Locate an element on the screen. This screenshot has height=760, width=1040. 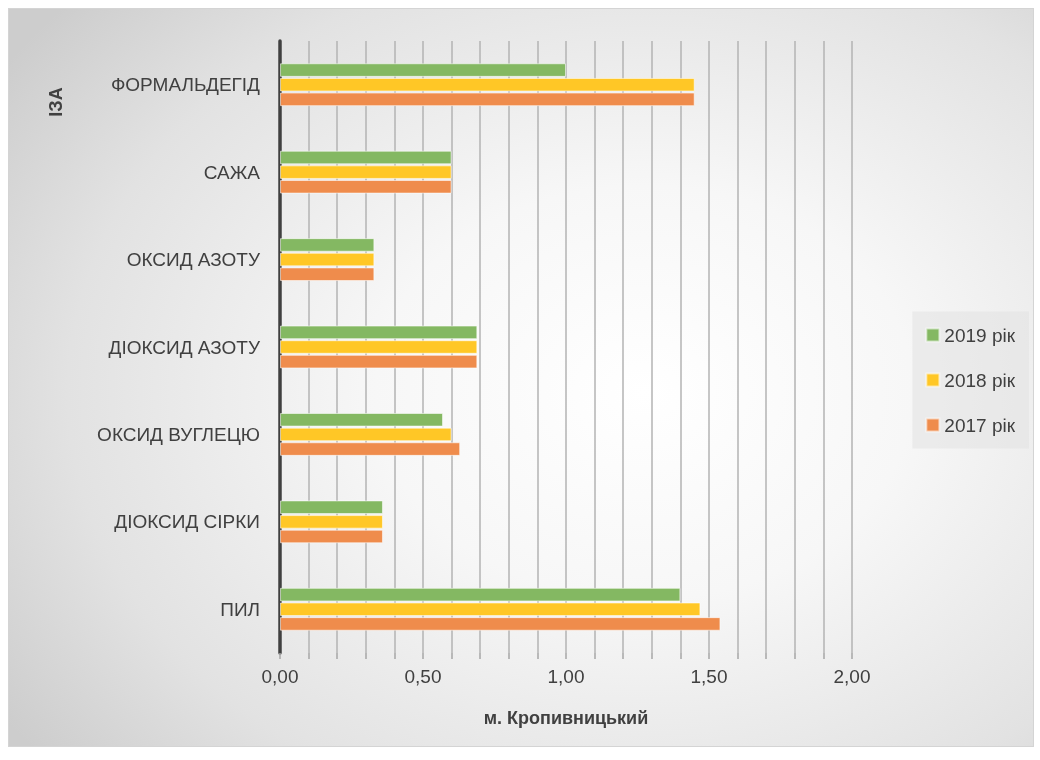
x-axis-title: м. Кропивницький is located at coordinates (566, 718).